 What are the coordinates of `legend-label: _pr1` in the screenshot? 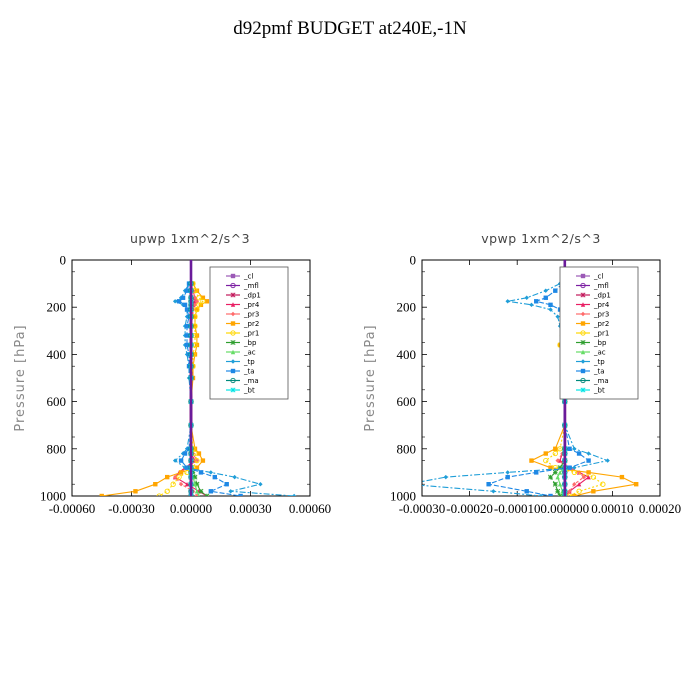 It's located at (251, 334).